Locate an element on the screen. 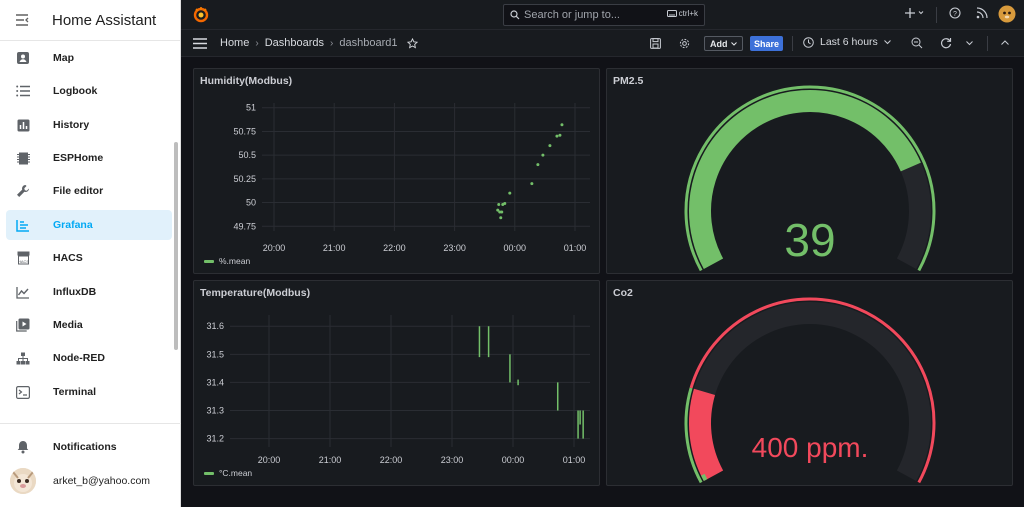  temperature-legend: °C.mean is located at coordinates (228, 473).